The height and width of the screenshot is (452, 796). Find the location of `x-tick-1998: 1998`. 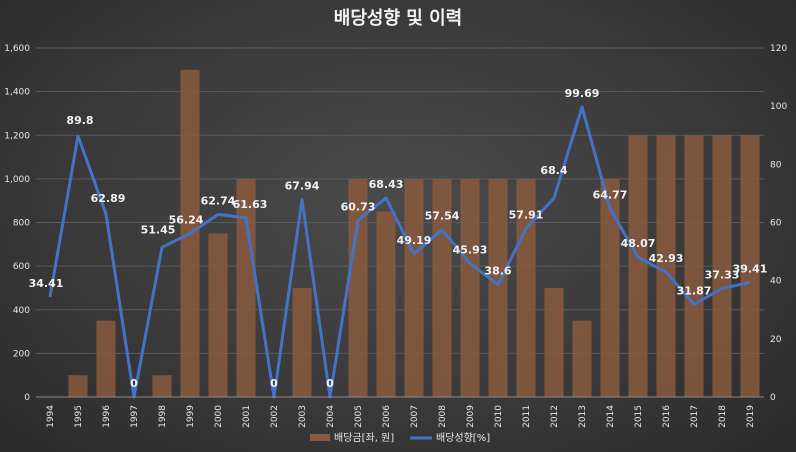

x-tick-1998: 1998 is located at coordinates (163, 416).